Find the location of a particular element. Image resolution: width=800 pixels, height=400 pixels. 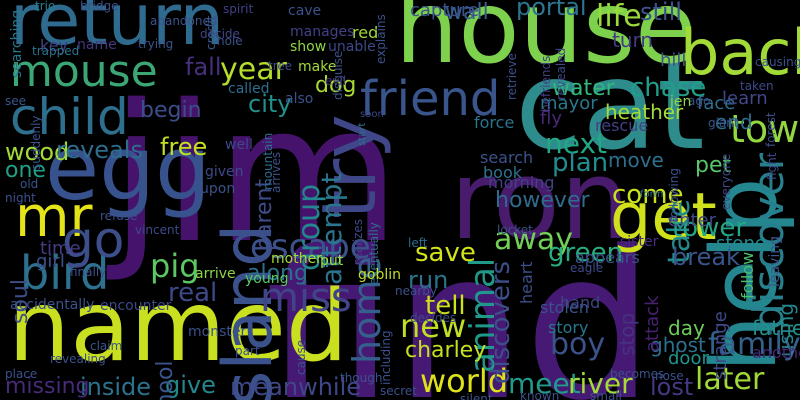

cloud-word: strange is located at coordinates (720, 346).